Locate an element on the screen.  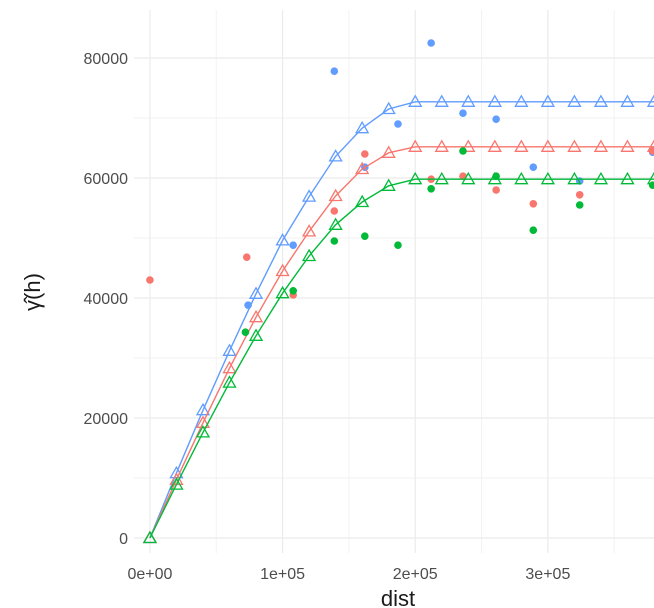
y-tick-label: 60000 is located at coordinates (106, 179).